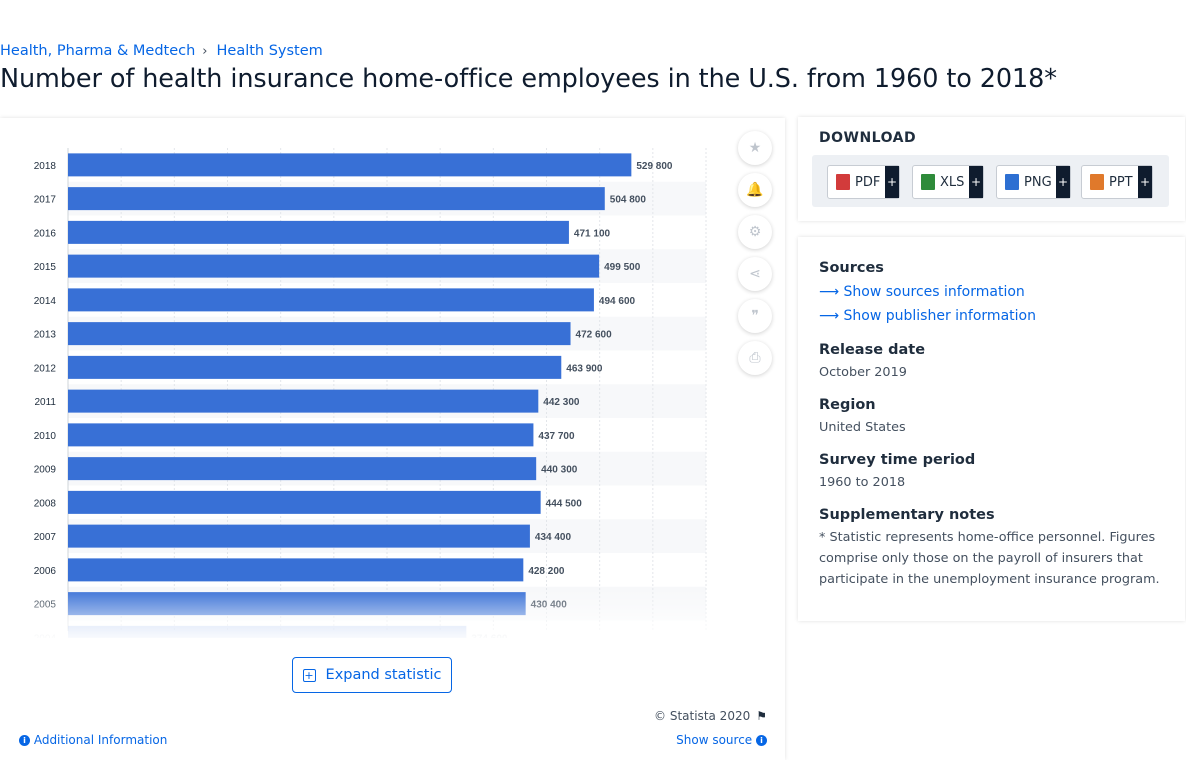 This screenshot has width=1186, height=760. What do you see at coordinates (1121, 182) in the screenshot?
I see `download-ppt-label: PPT` at bounding box center [1121, 182].